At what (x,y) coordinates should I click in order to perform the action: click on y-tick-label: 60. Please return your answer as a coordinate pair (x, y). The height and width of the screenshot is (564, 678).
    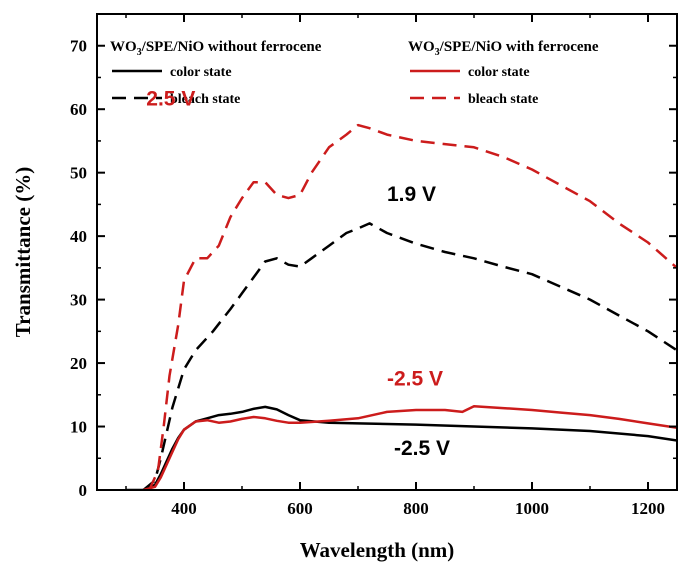
    Looking at the image, I should click on (78, 109).